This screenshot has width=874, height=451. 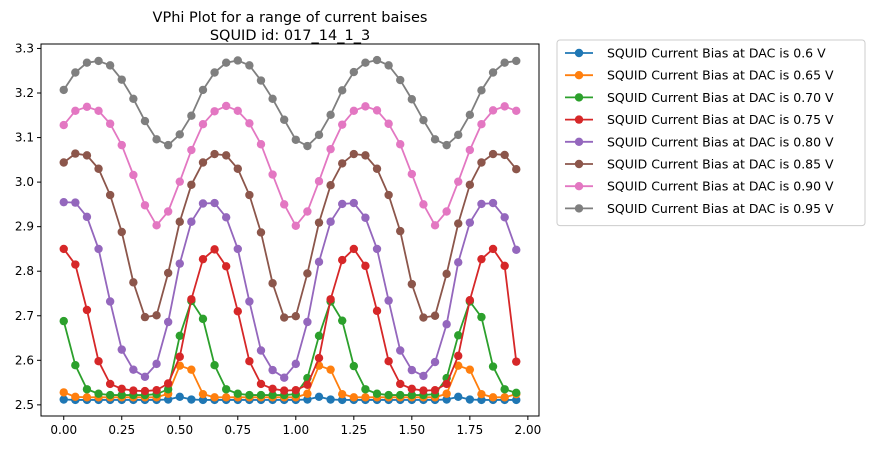 What do you see at coordinates (24, 182) in the screenshot?
I see `y-tick-label: 3.0` at bounding box center [24, 182].